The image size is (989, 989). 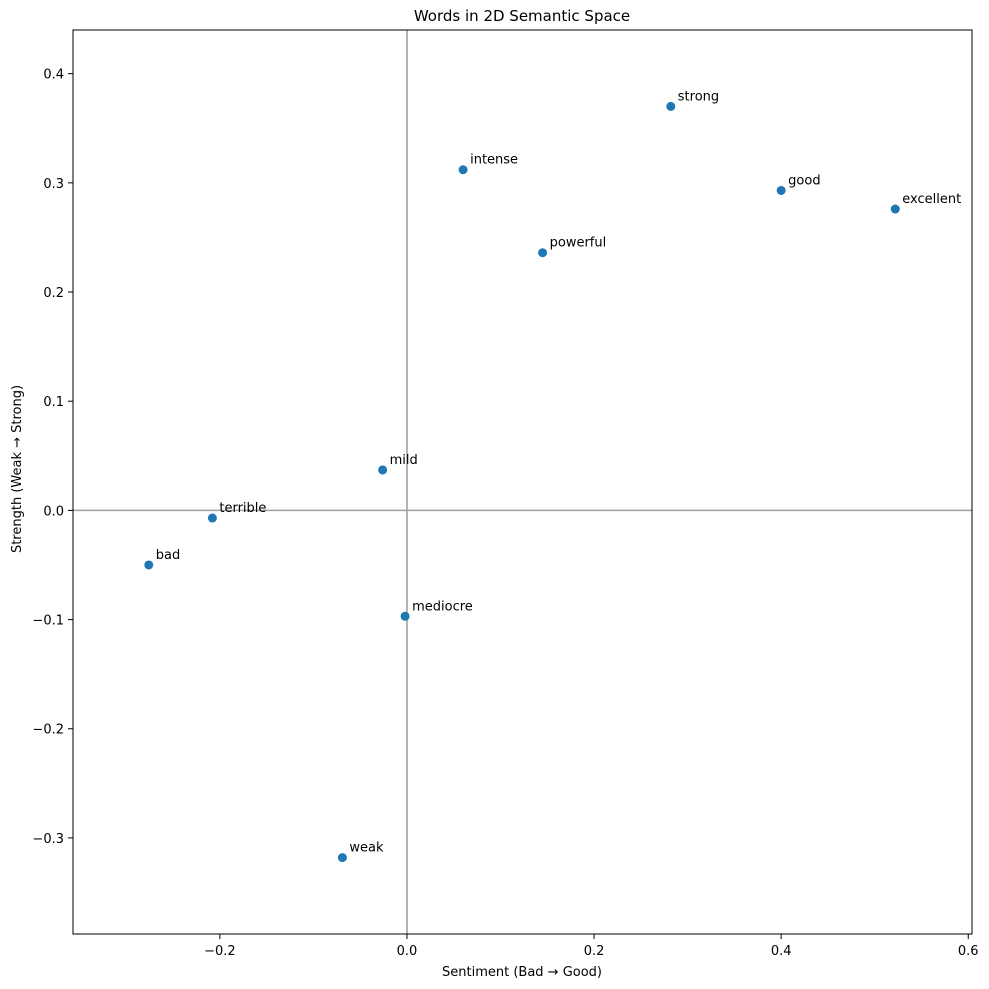 What do you see at coordinates (522, 972) in the screenshot?
I see `x-axis-label: Sentiment (Bad → Good)` at bounding box center [522, 972].